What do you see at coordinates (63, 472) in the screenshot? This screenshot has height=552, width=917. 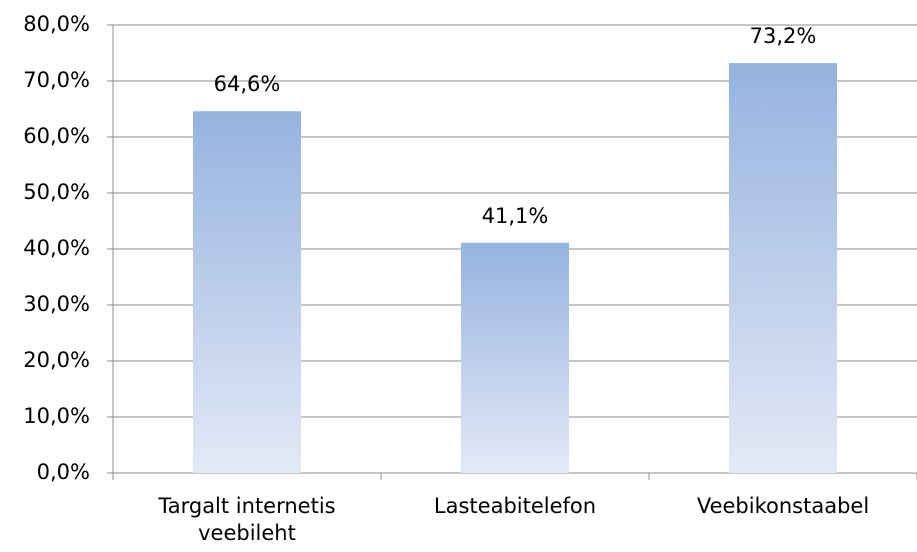 I see `y-tick-label: 0,0%` at bounding box center [63, 472].